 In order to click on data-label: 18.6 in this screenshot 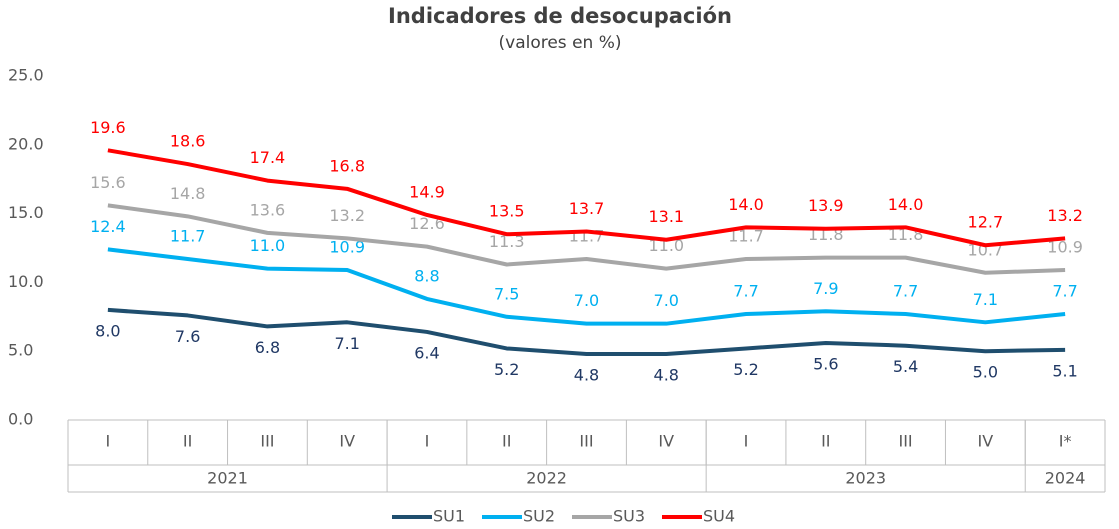, I will do `click(188, 141)`.